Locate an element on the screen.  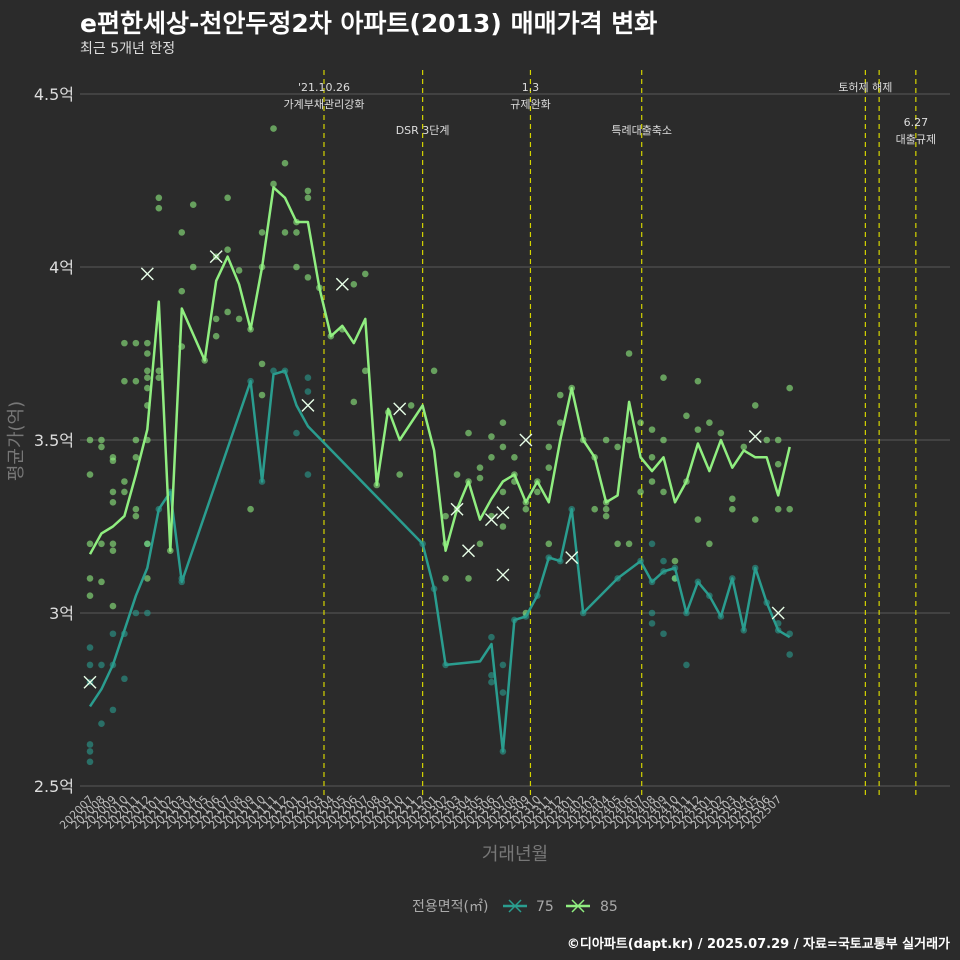
y-tick-label: 3.5억 is located at coordinates (54, 440).